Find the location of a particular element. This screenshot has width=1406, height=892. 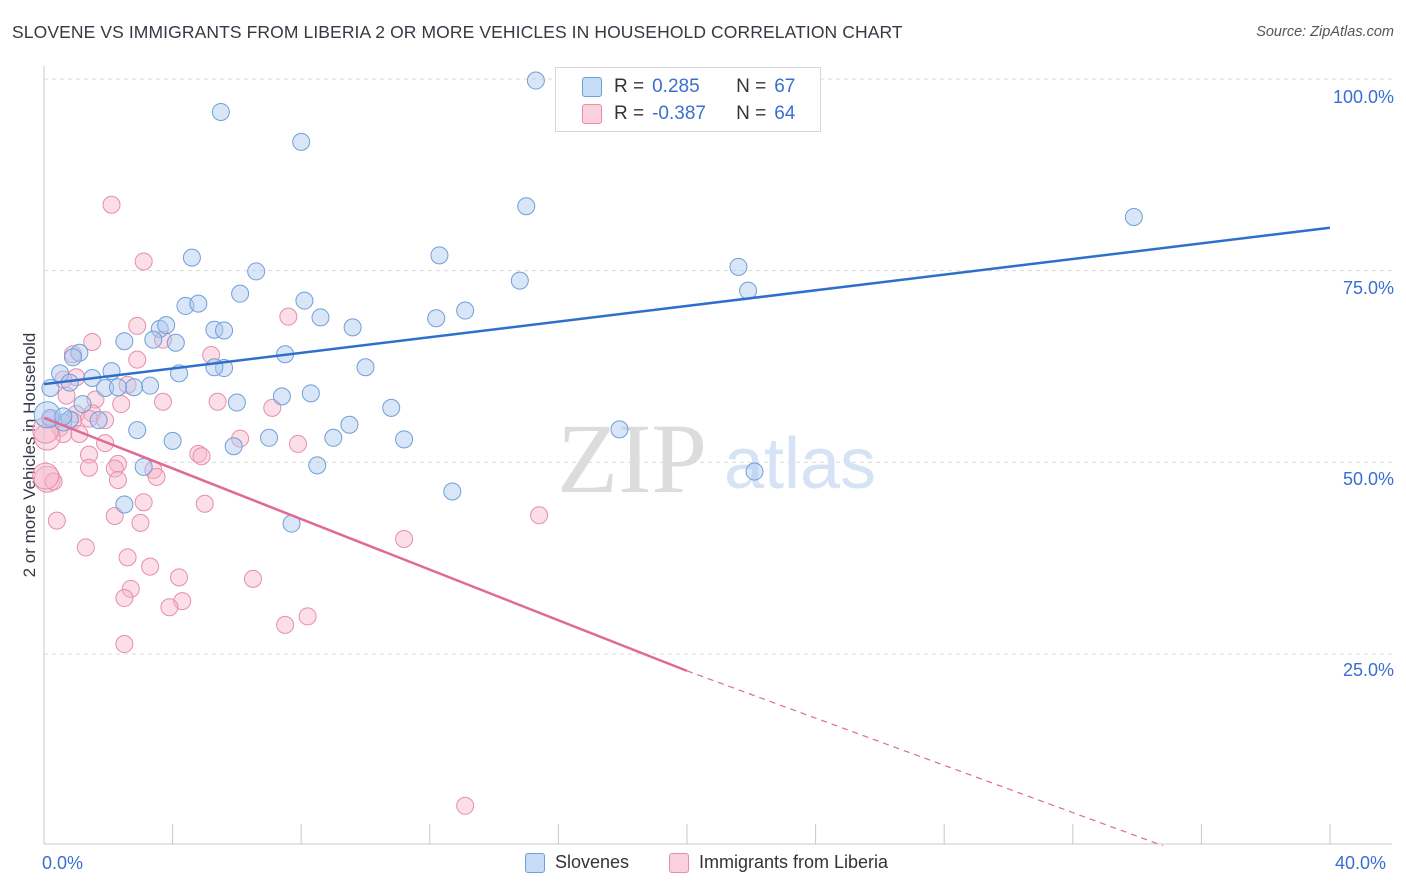

y-tick-100: 100.0% is located at coordinates (1363, 97).